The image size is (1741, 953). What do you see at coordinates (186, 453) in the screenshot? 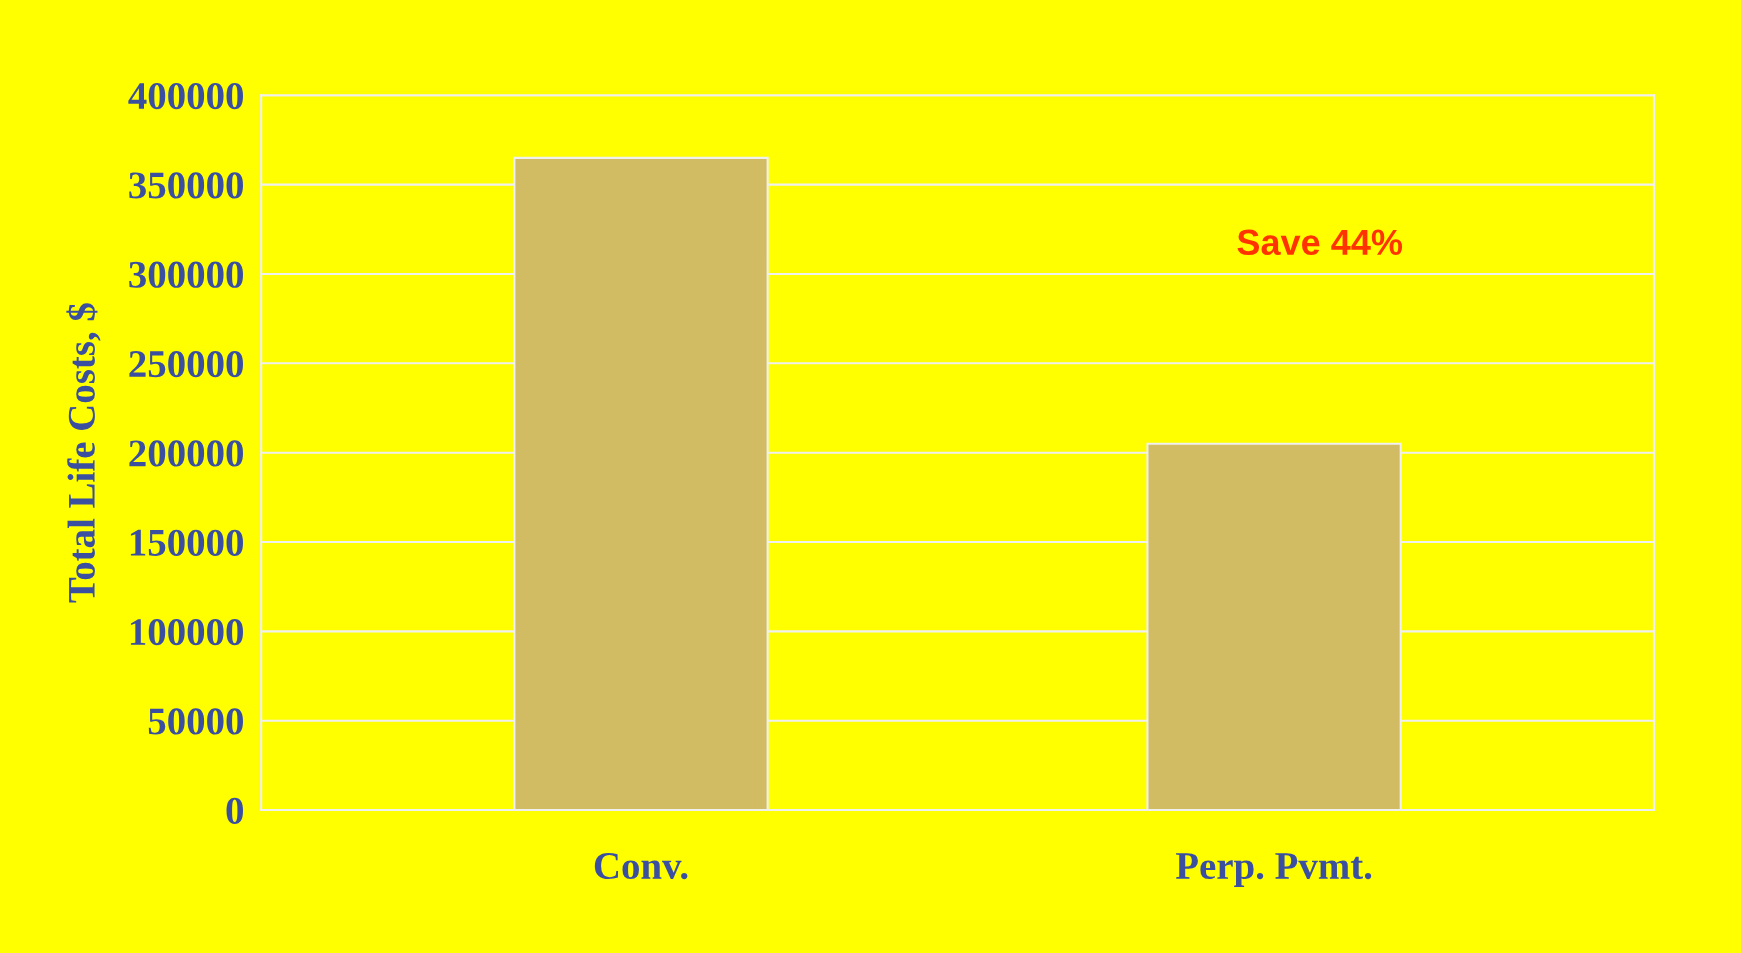
I see `y-tick-label: 200000` at bounding box center [186, 453].